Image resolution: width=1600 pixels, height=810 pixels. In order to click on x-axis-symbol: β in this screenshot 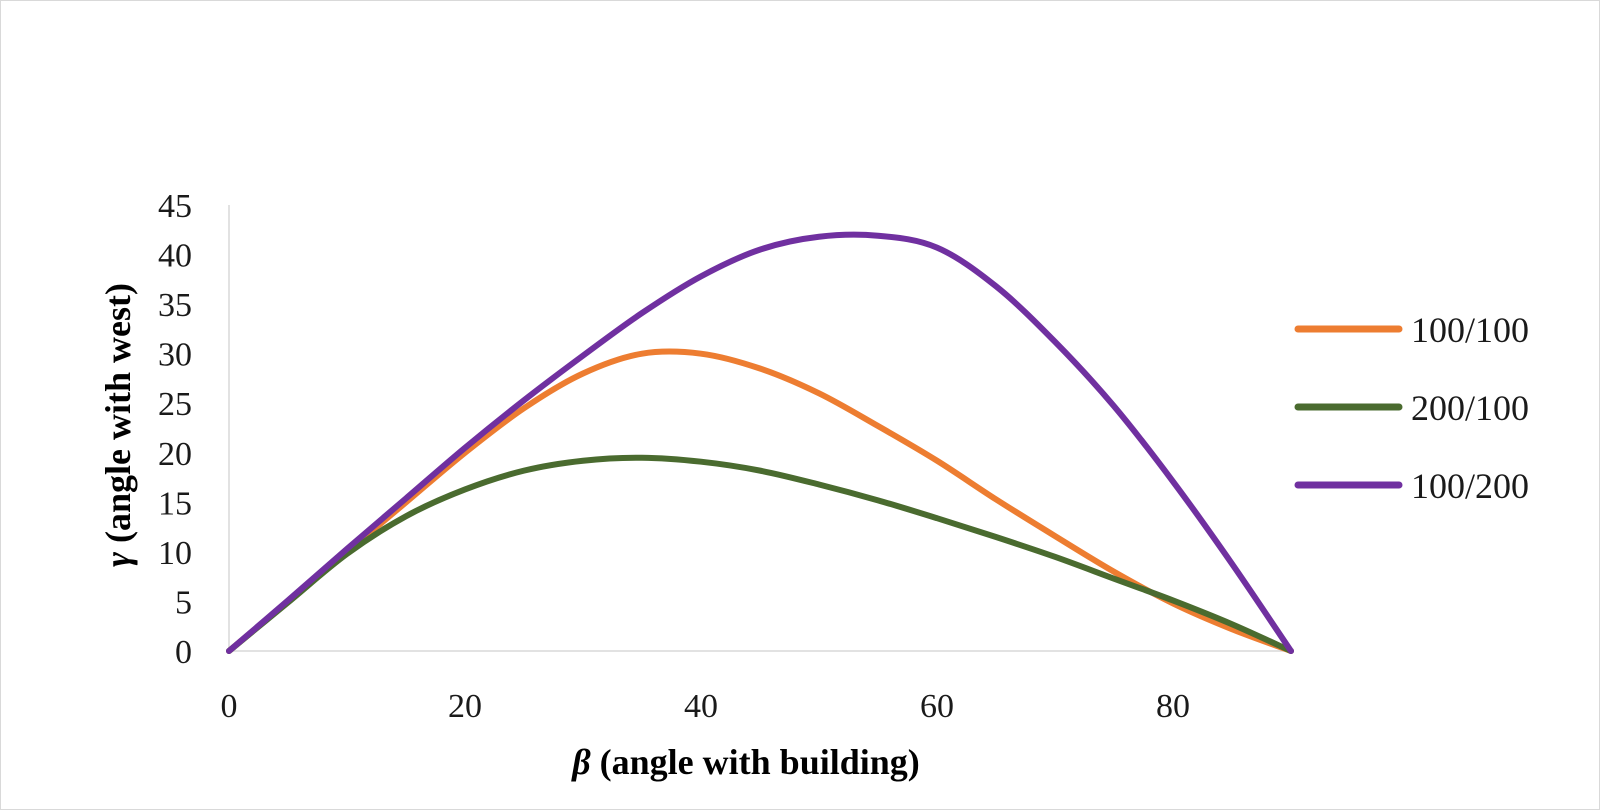, I will do `click(580, 762)`.